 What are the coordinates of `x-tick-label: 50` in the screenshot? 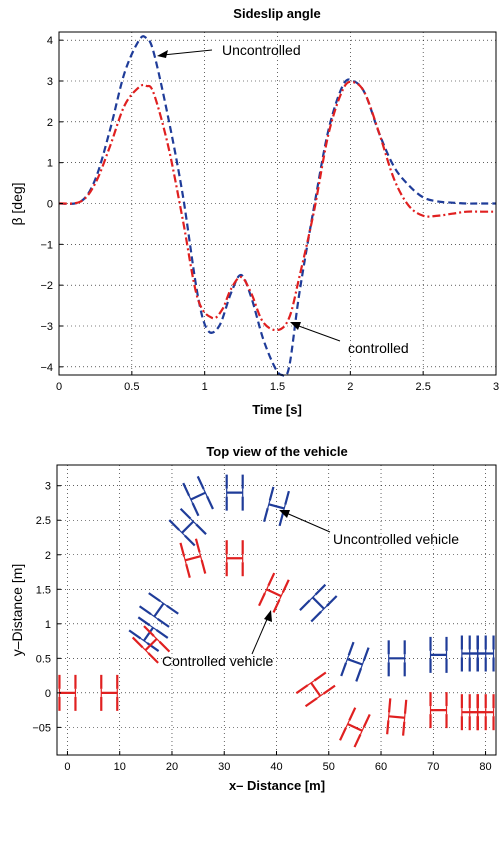 It's located at (329, 767).